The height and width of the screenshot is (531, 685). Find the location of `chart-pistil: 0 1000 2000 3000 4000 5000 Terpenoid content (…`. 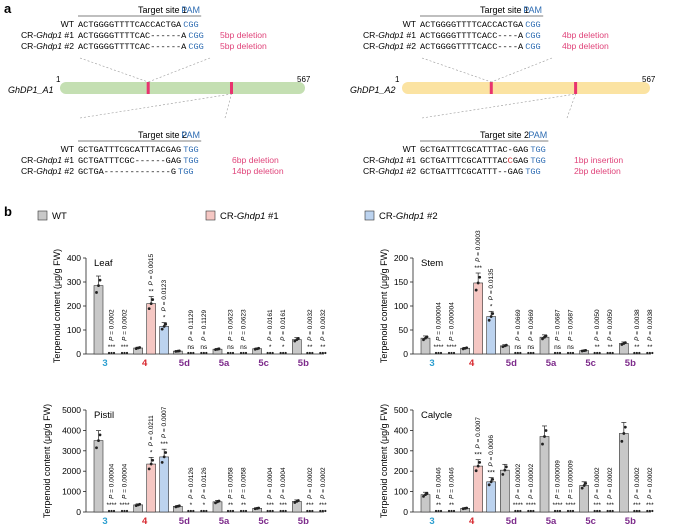

chart-pistil: 0 1000 2000 3000 4000 5000 Terpenoid content (… is located at coordinates (184, 465).